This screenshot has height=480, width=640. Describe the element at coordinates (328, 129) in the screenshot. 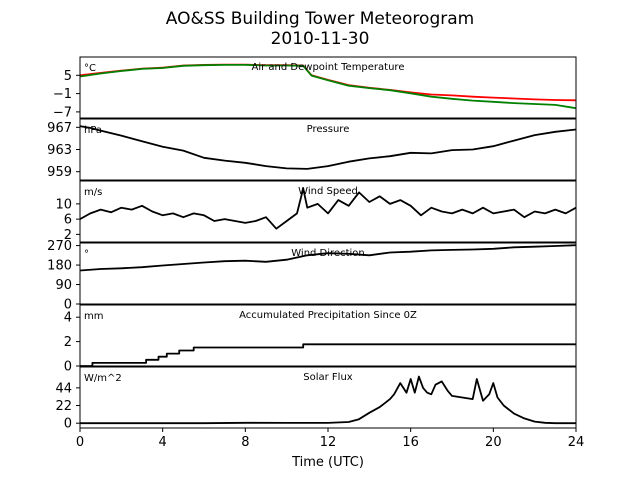

I see `pres-panel-title: Pressure` at that location.